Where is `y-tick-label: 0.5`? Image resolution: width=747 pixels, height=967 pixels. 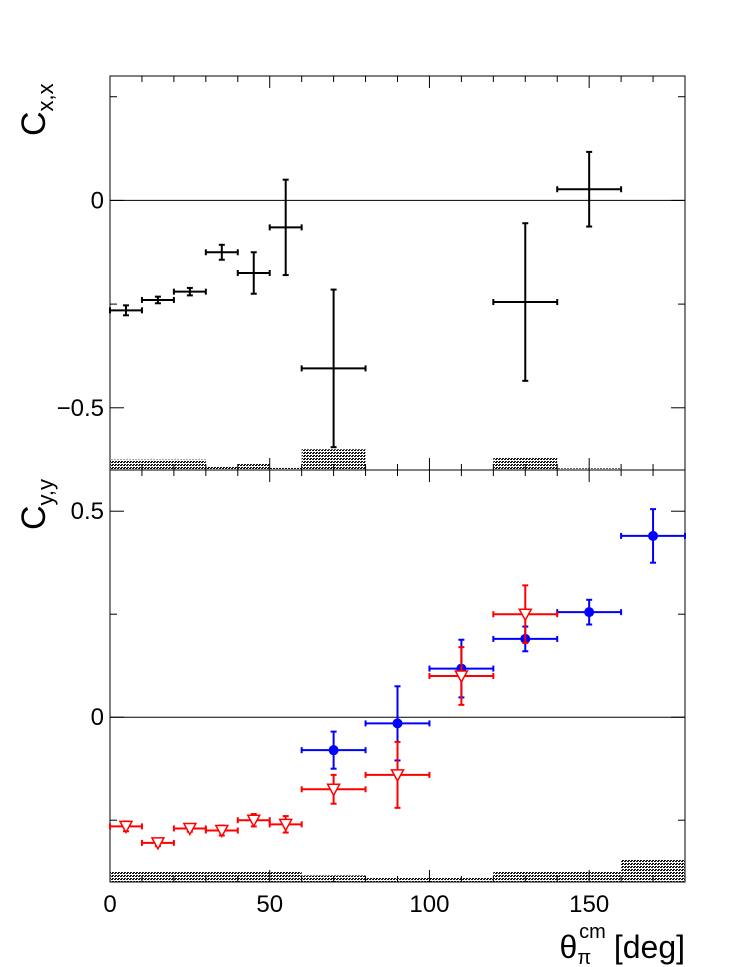
y-tick-label: 0.5 is located at coordinates (87, 511).